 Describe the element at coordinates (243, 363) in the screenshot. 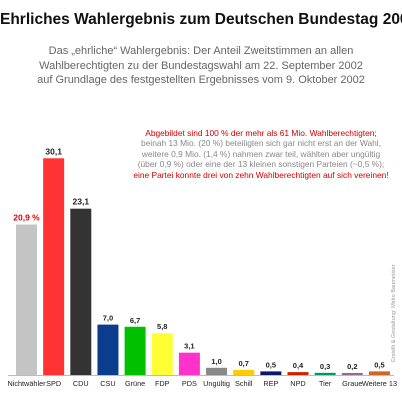

I see `value-label-schill: 0,7` at that location.